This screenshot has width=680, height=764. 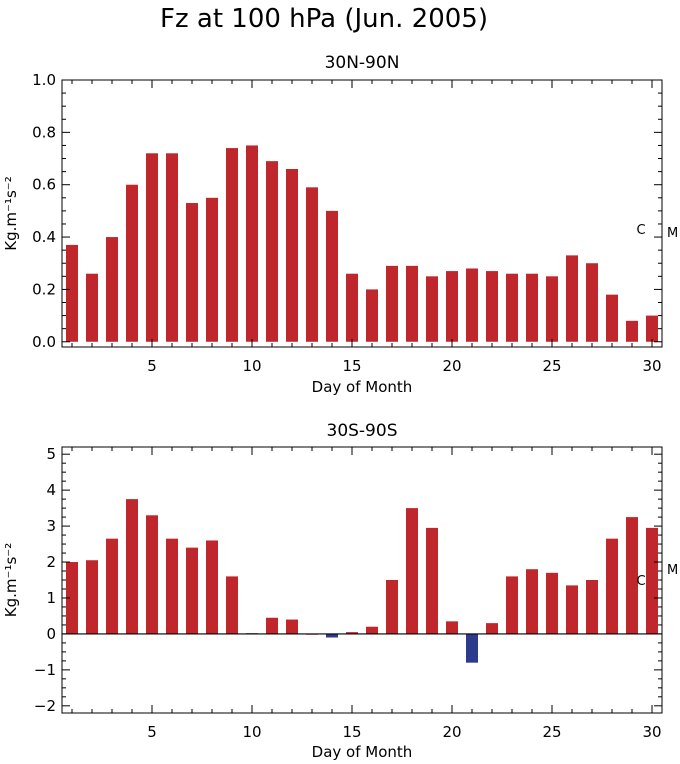 I want to click on y-tick-label: −2, so click(x=45, y=706).